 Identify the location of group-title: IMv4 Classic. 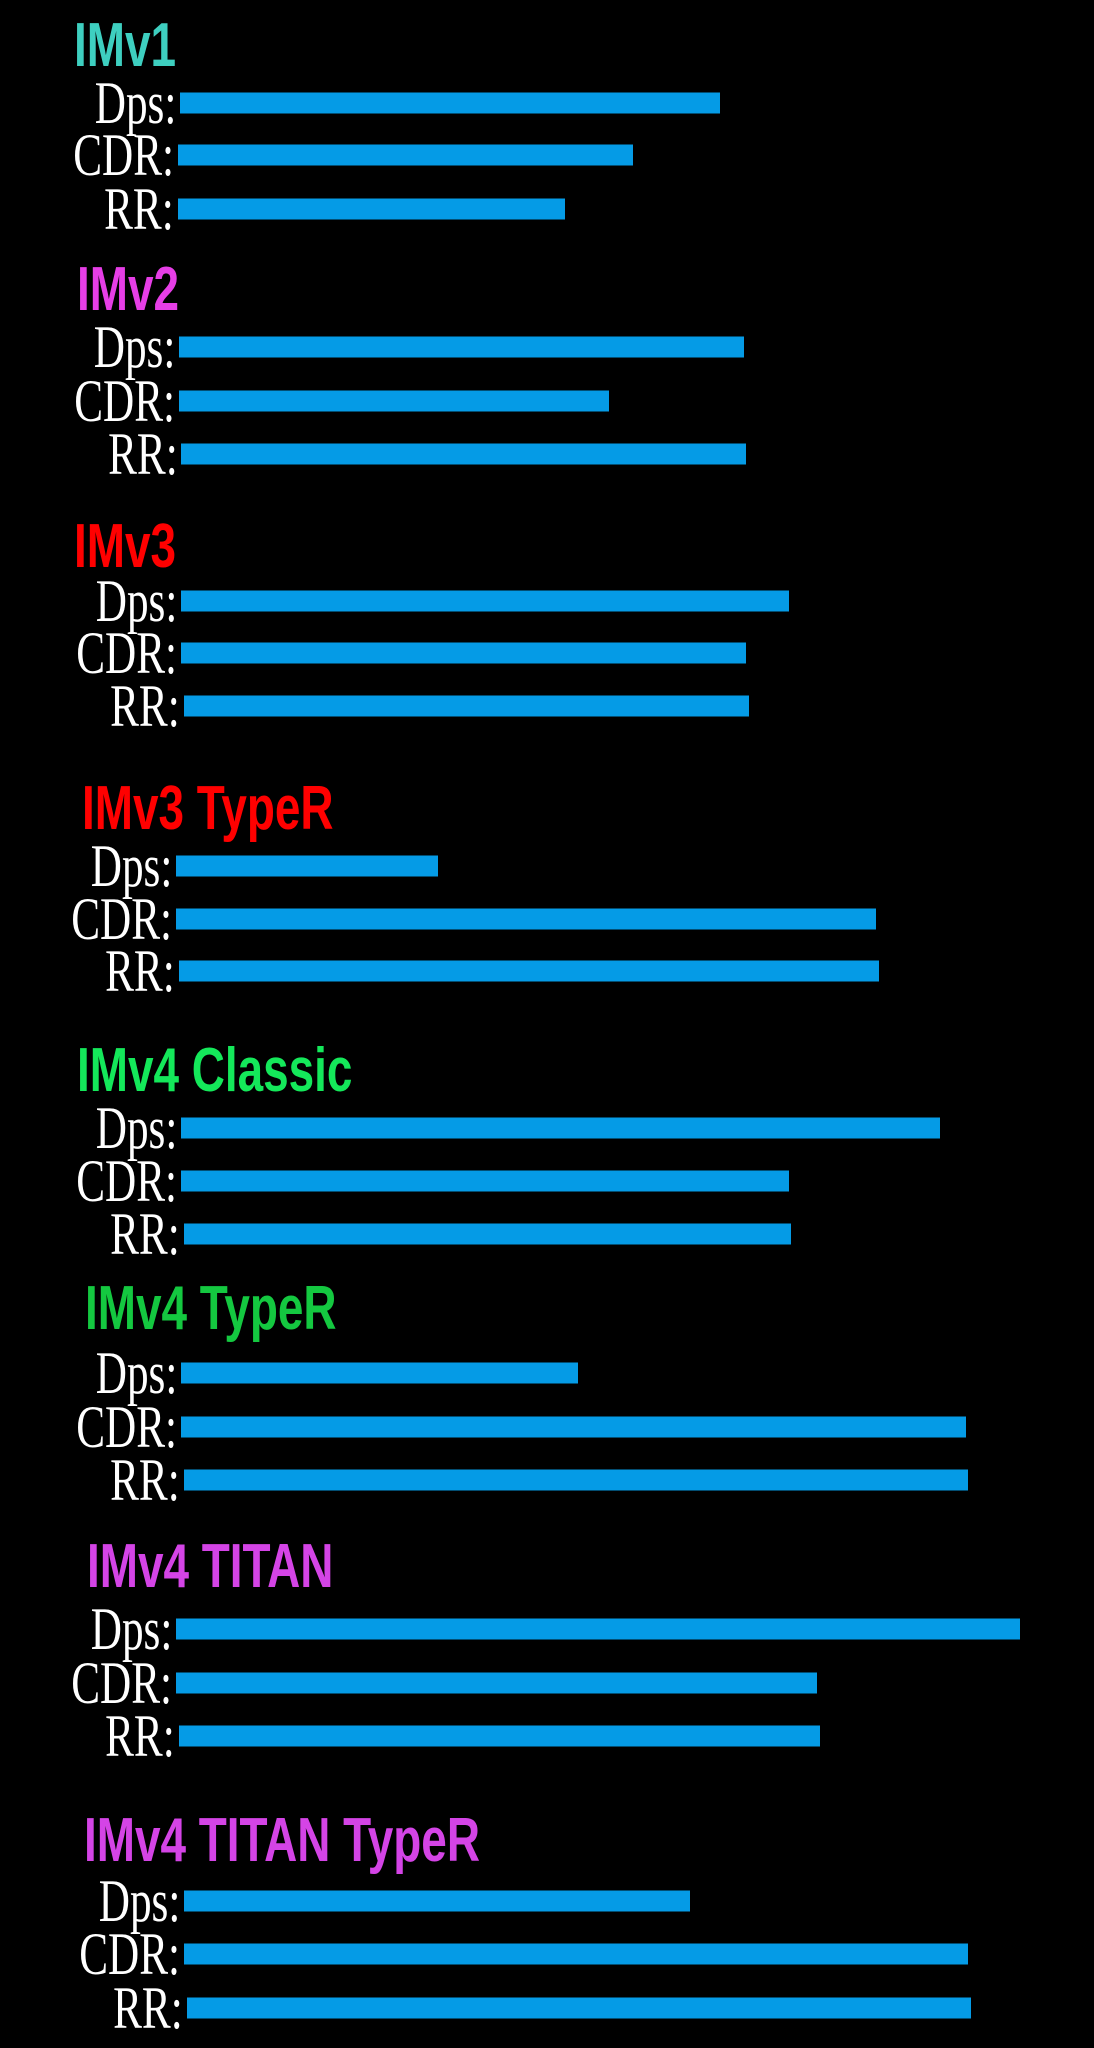
(215, 1070).